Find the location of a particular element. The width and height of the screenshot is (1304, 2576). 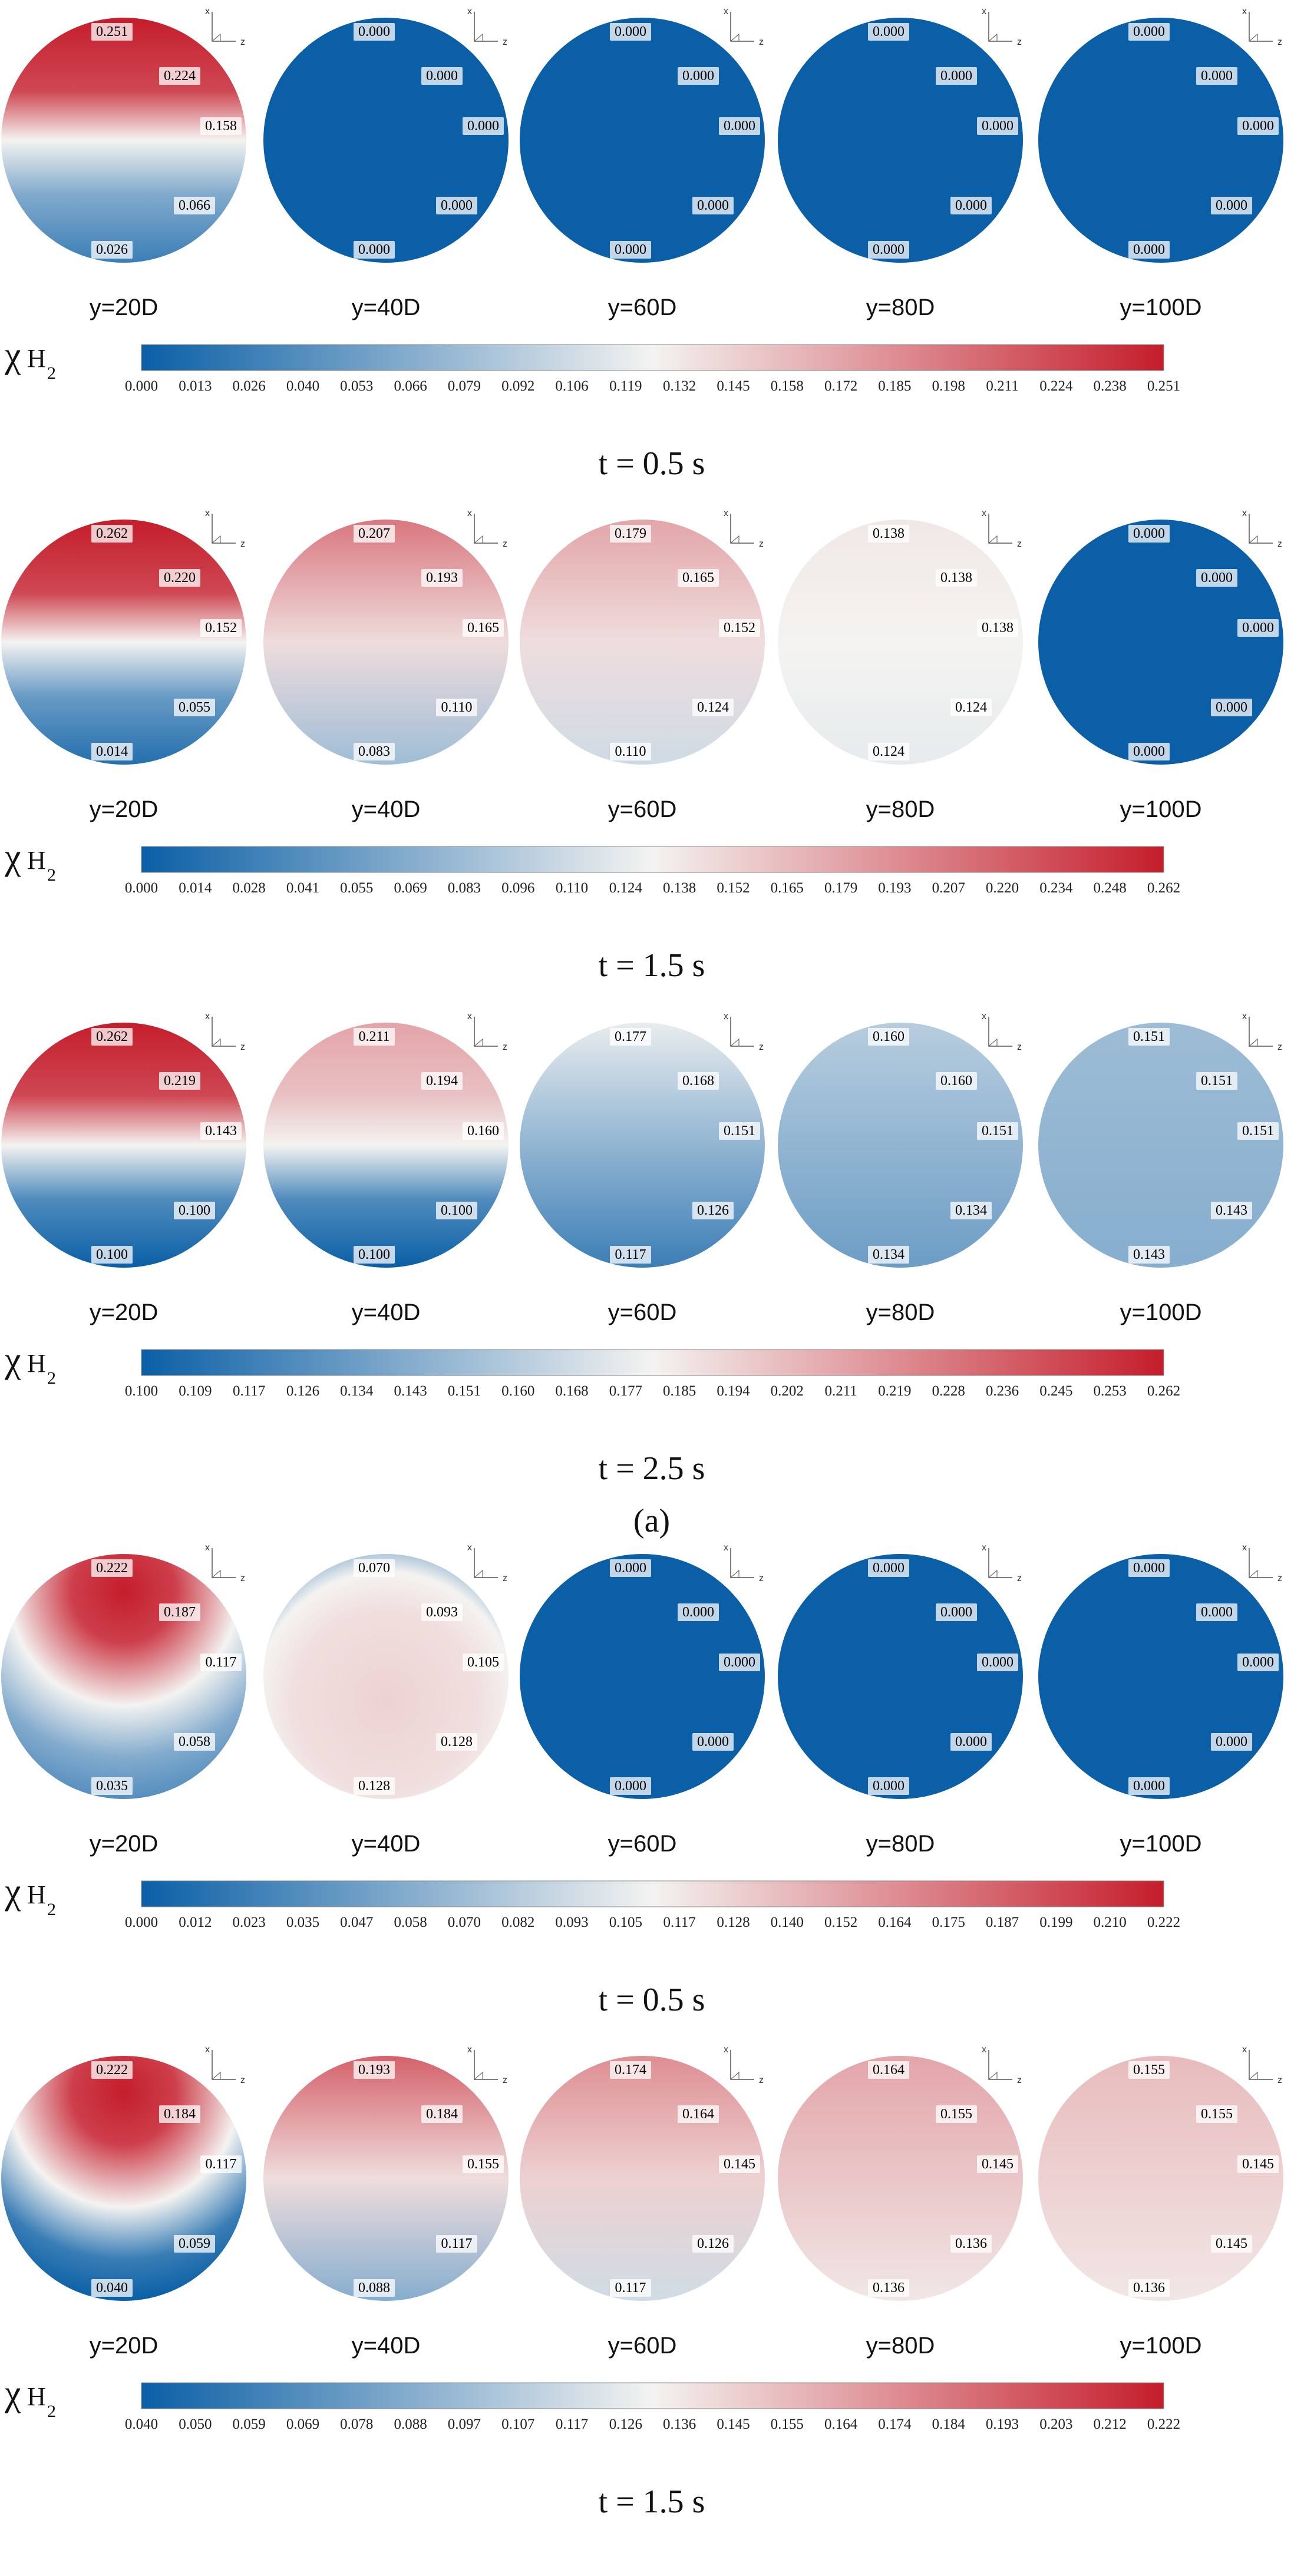

colorbar-tick-label: 0.028 is located at coordinates (249, 888).